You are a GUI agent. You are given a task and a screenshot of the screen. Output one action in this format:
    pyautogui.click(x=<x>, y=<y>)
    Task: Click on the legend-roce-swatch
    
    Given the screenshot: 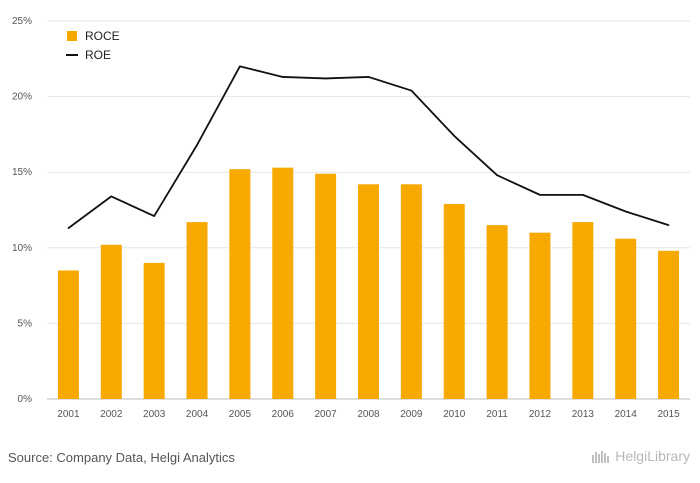 What is the action you would take?
    pyautogui.click(x=72, y=36)
    